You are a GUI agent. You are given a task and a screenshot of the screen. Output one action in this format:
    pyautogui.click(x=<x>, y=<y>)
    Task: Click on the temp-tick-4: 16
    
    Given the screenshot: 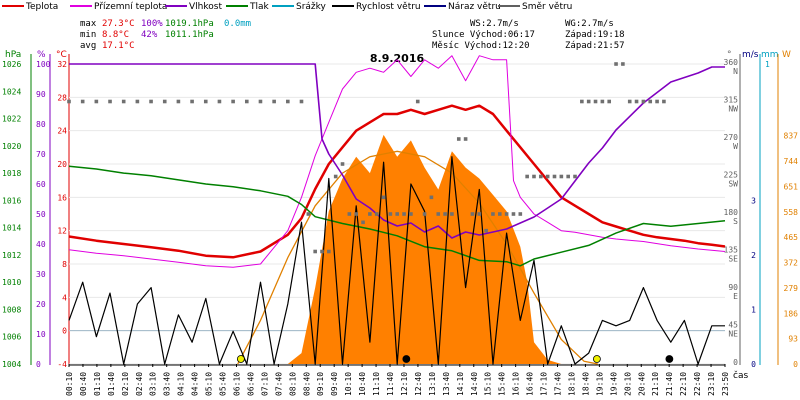 What is the action you would take?
    pyautogui.click(x=62, y=197)
    